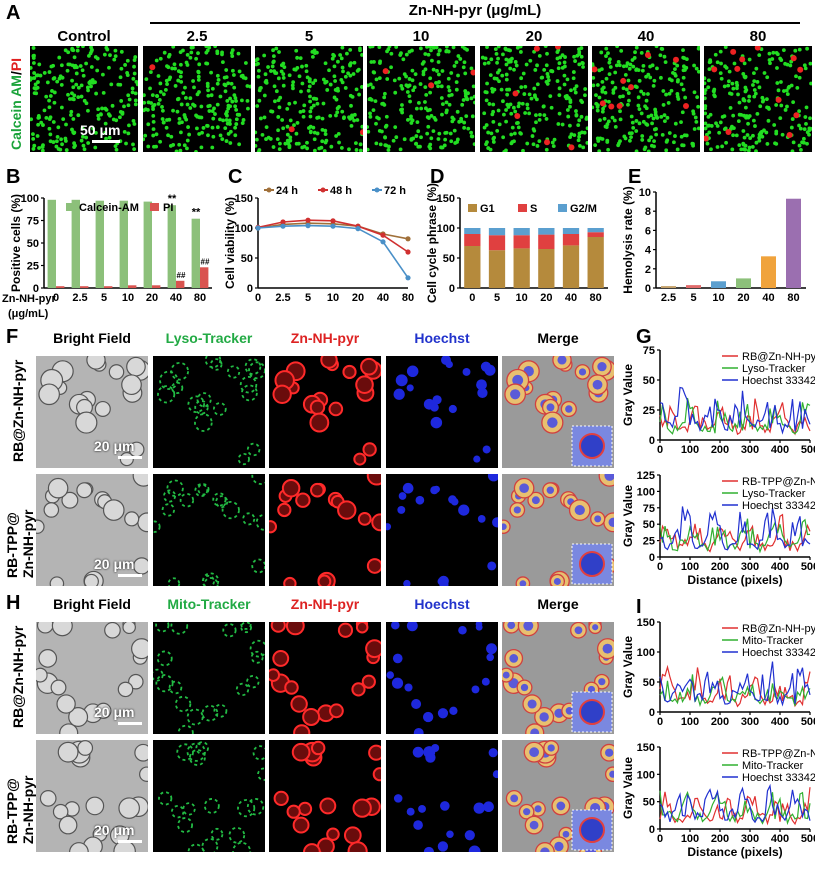 The width and height of the screenshot is (815, 872). Describe the element at coordinates (29, 299) in the screenshot. I see `x-axis-label: Zn-NH-pyr` at that location.